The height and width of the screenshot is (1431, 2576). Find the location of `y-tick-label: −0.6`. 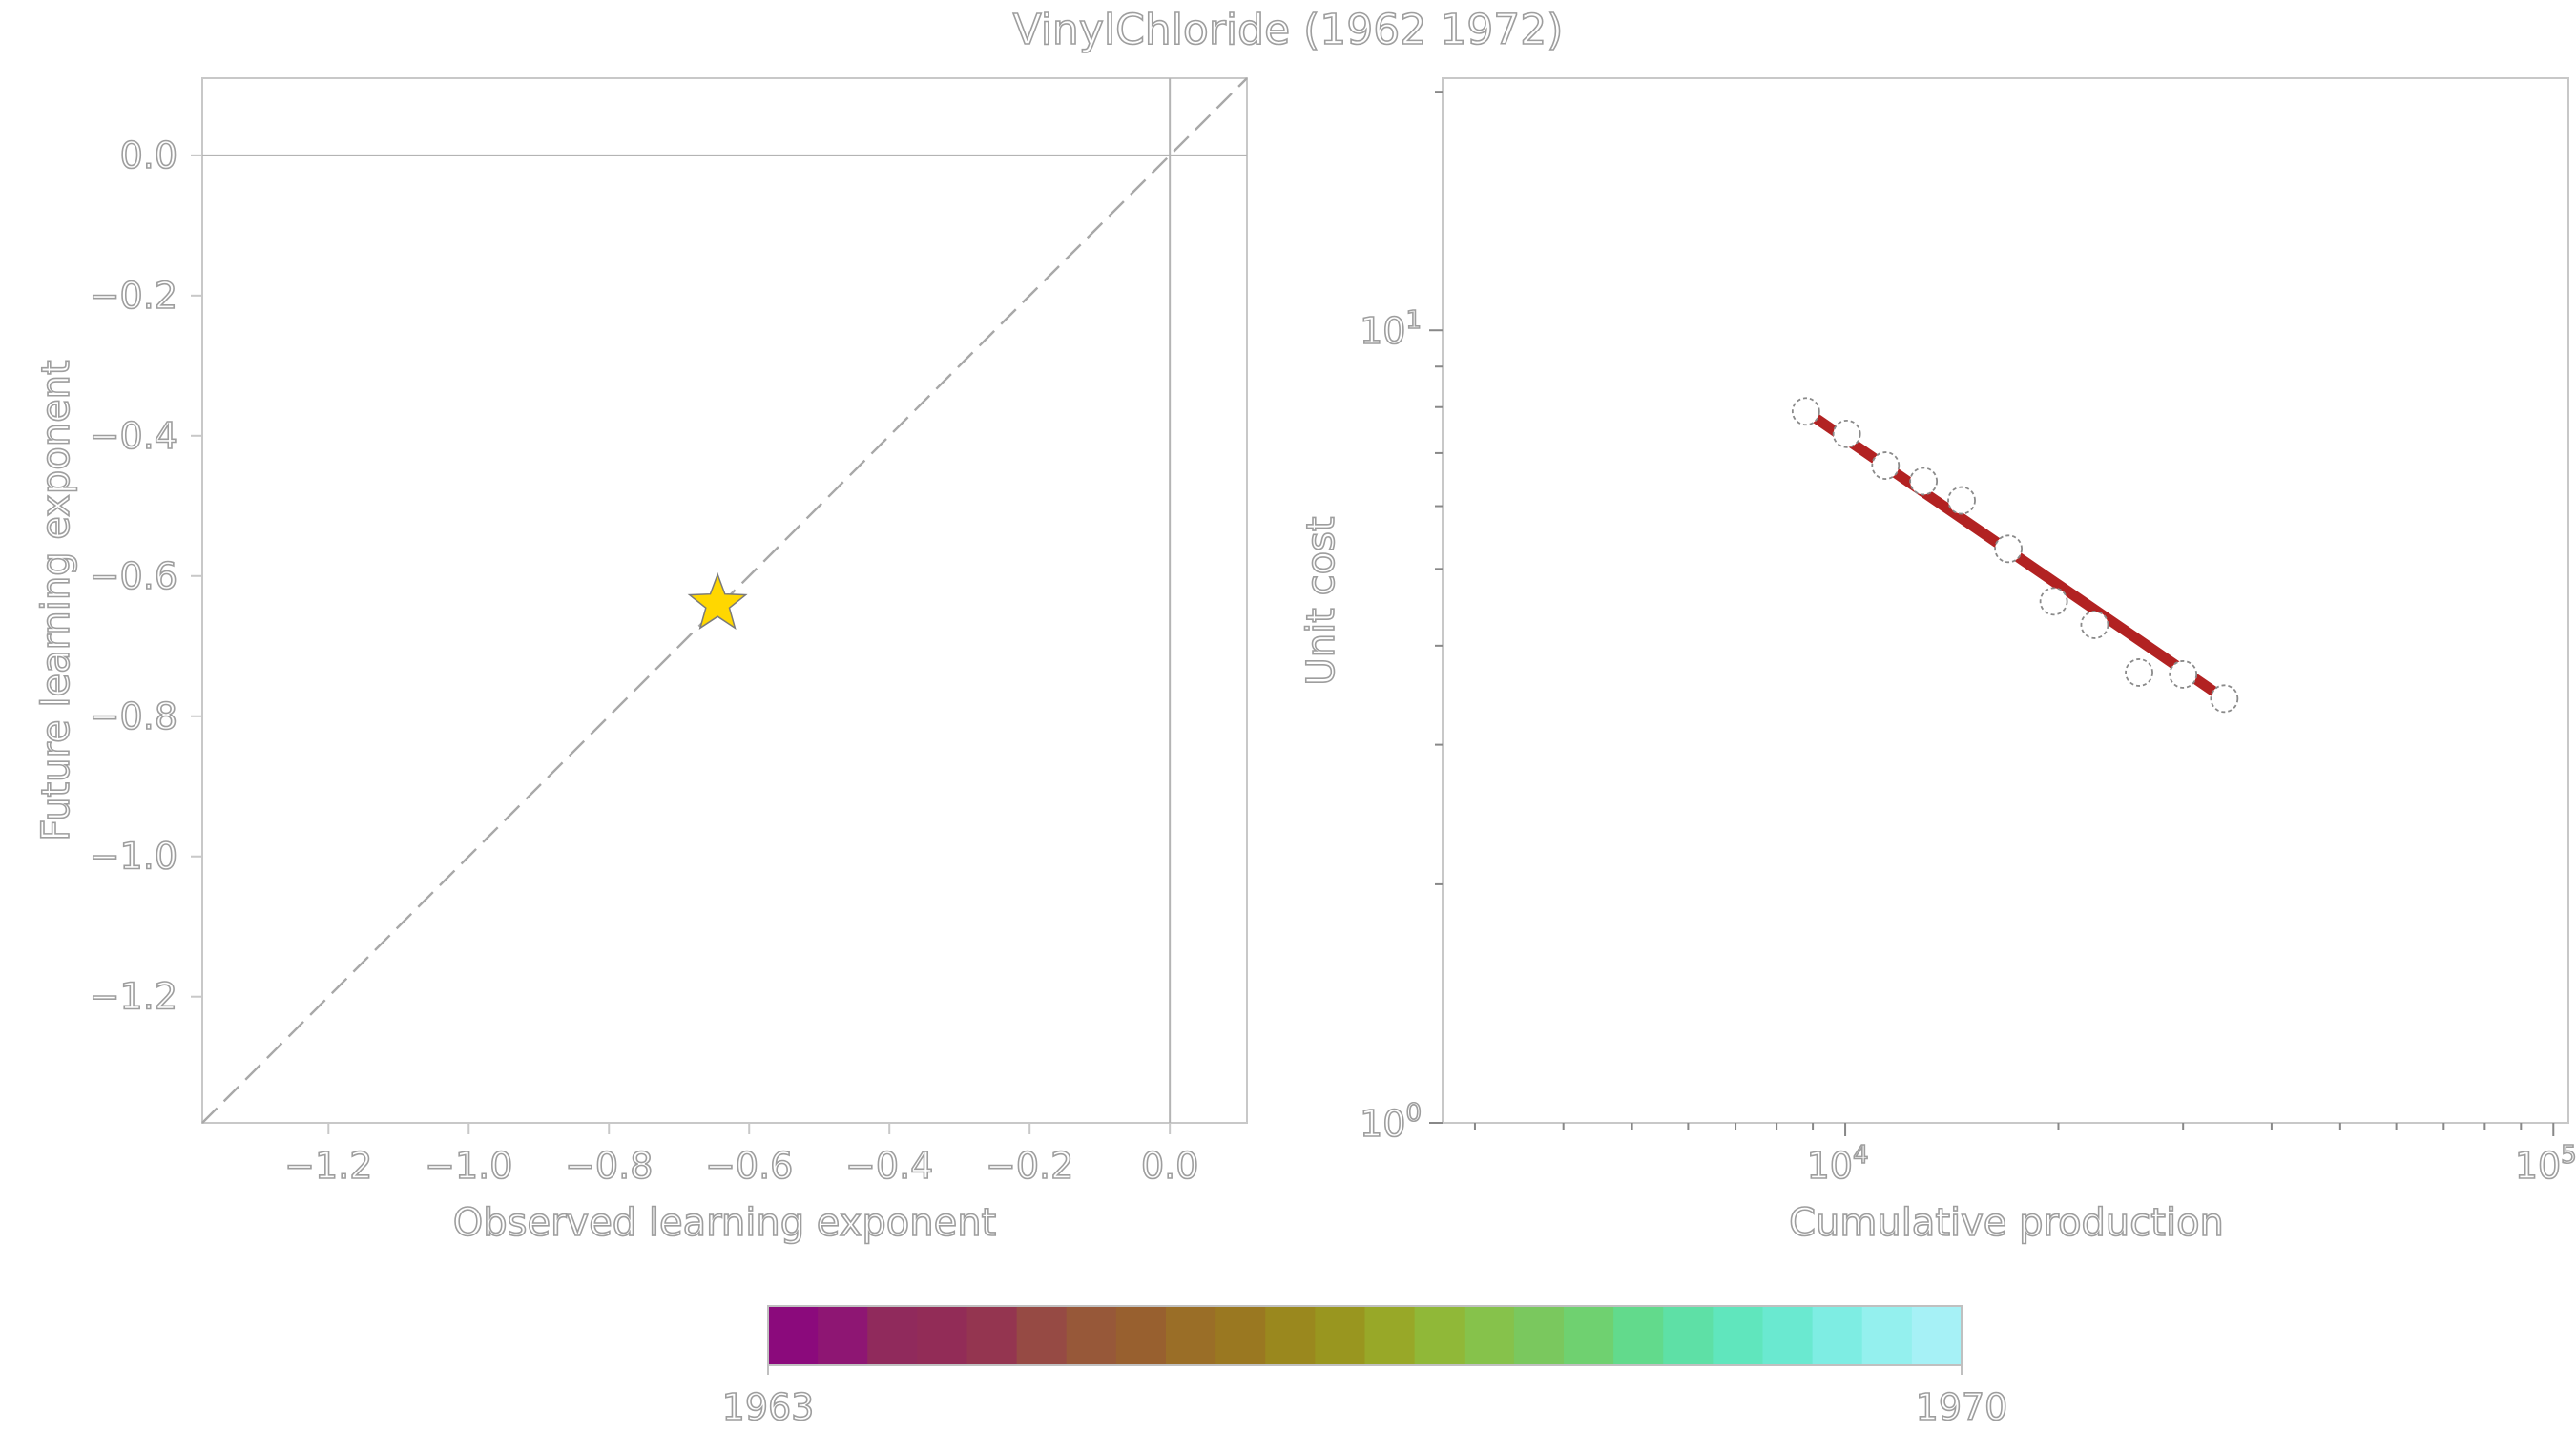

y-tick-label: −0.6 is located at coordinates (133, 576).